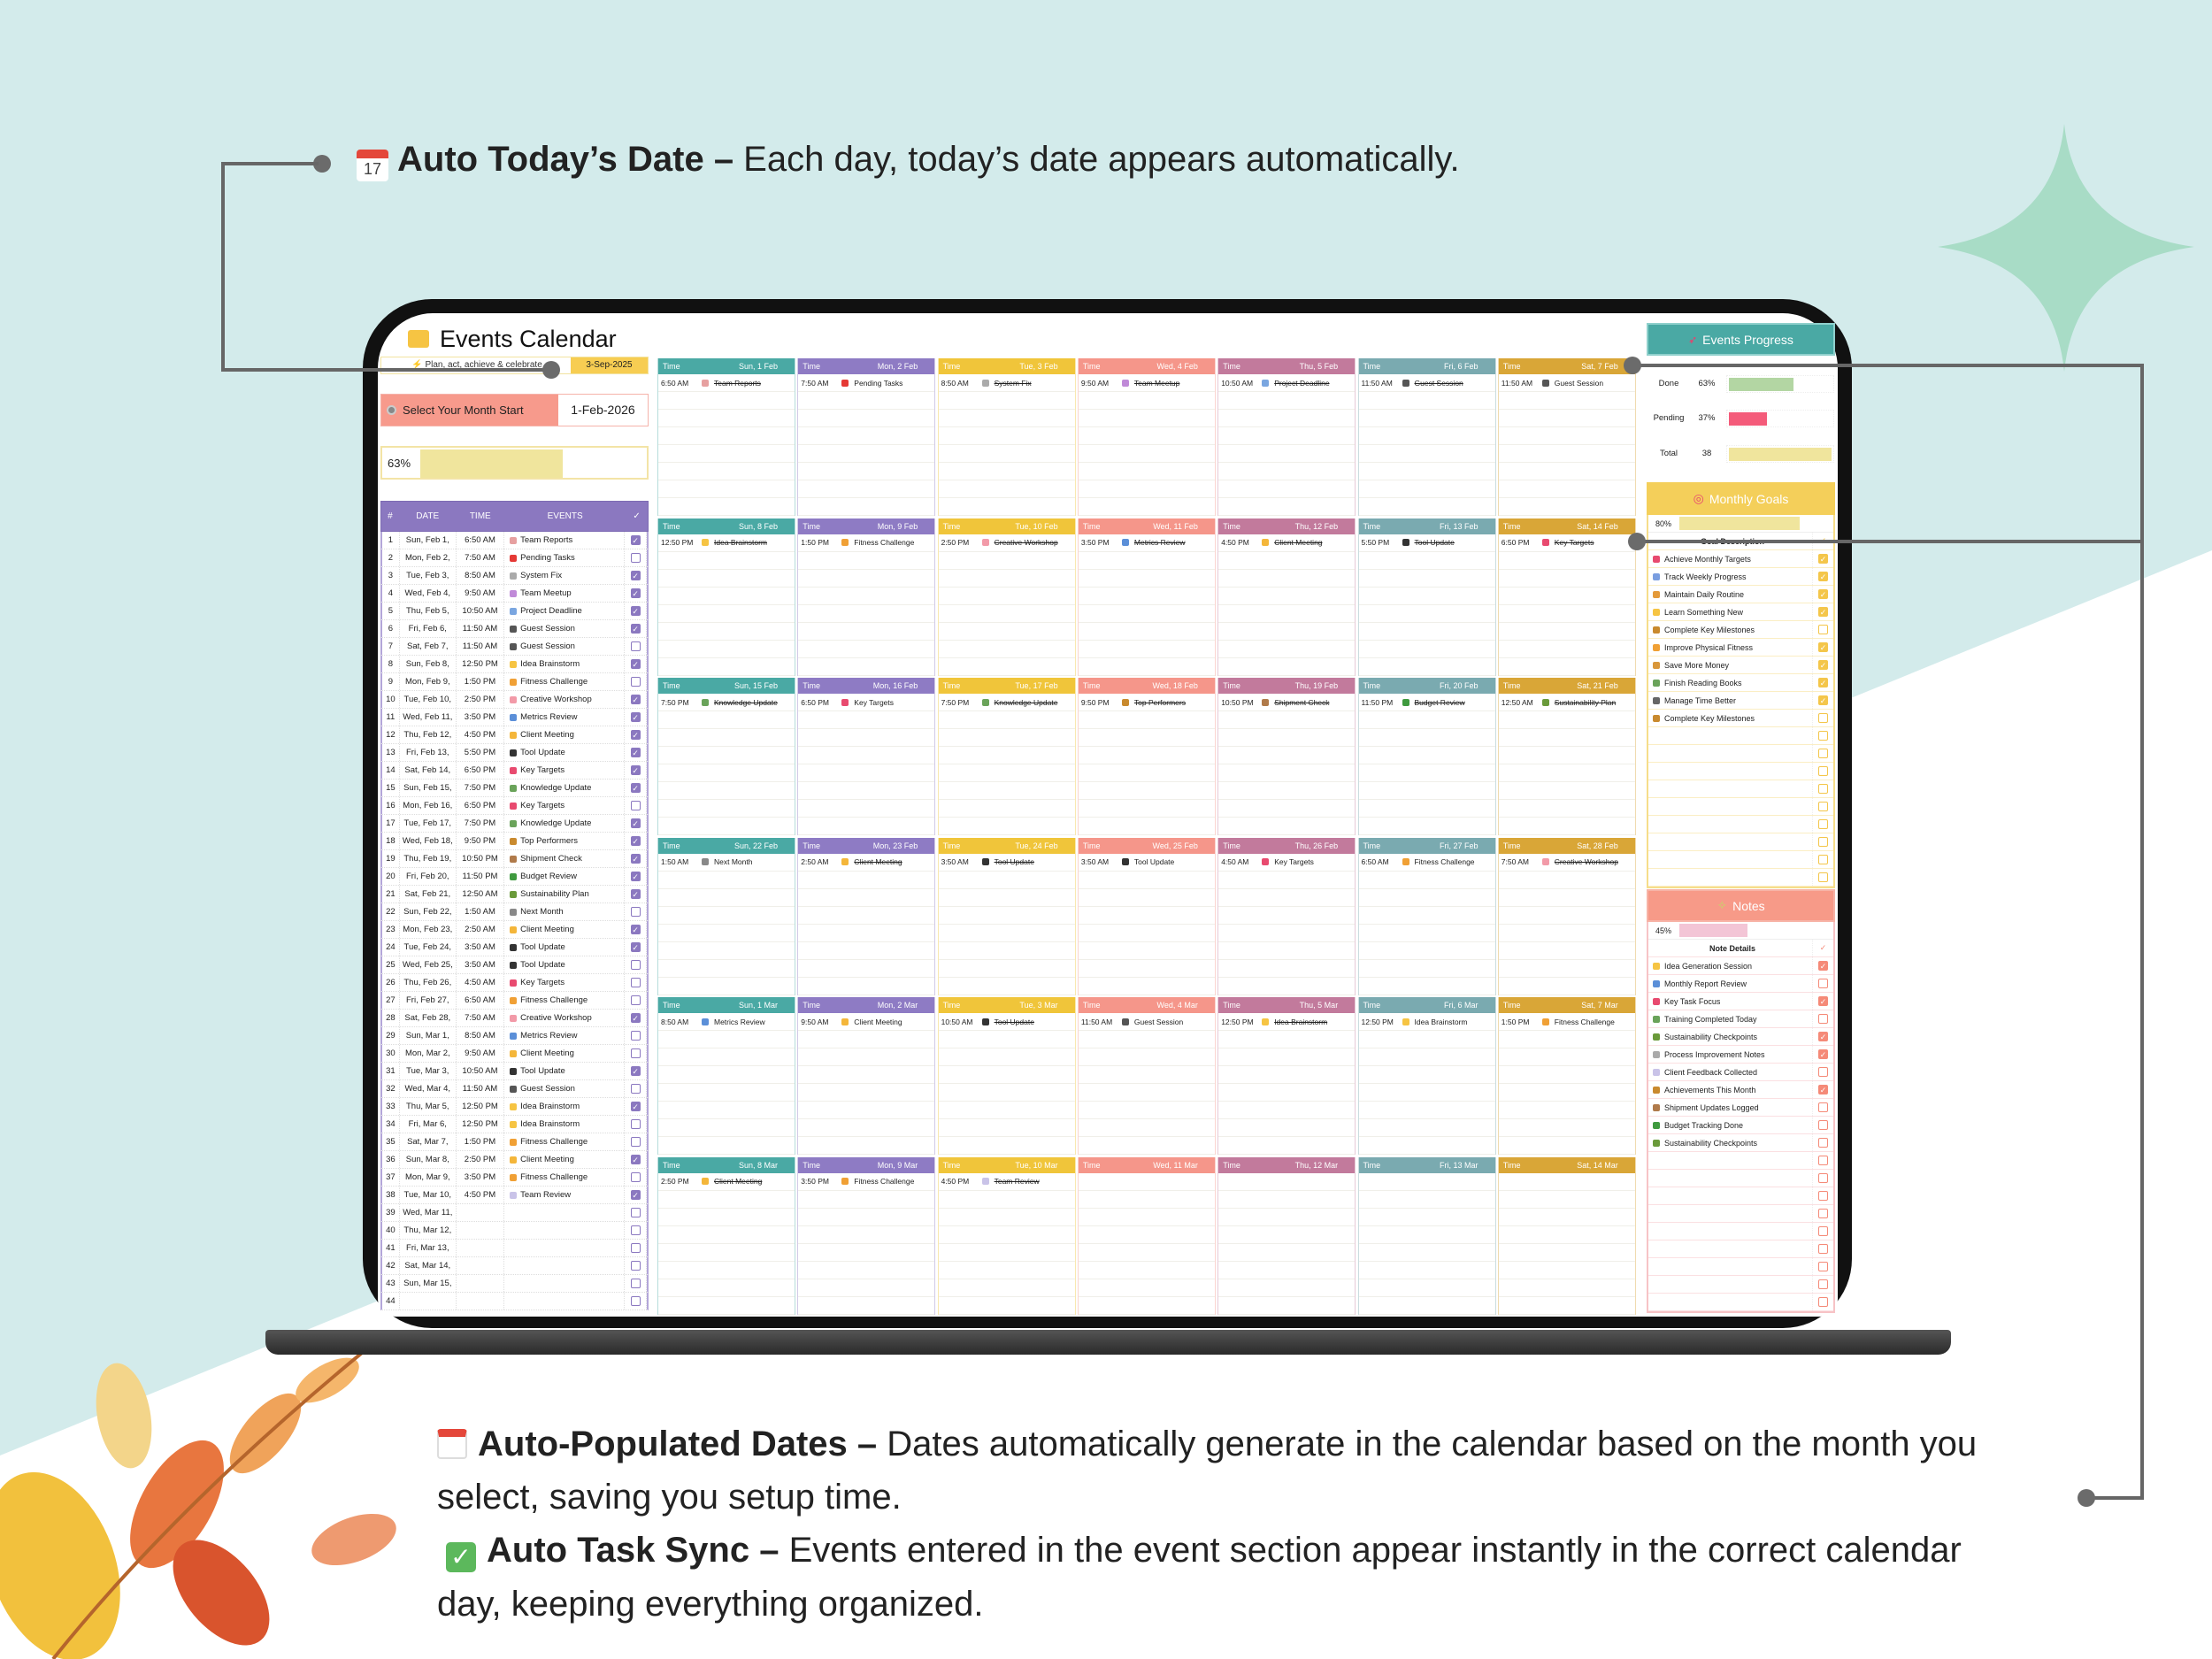  Describe the element at coordinates (551, 611) in the screenshot. I see `row-event: Project Deadline` at that location.